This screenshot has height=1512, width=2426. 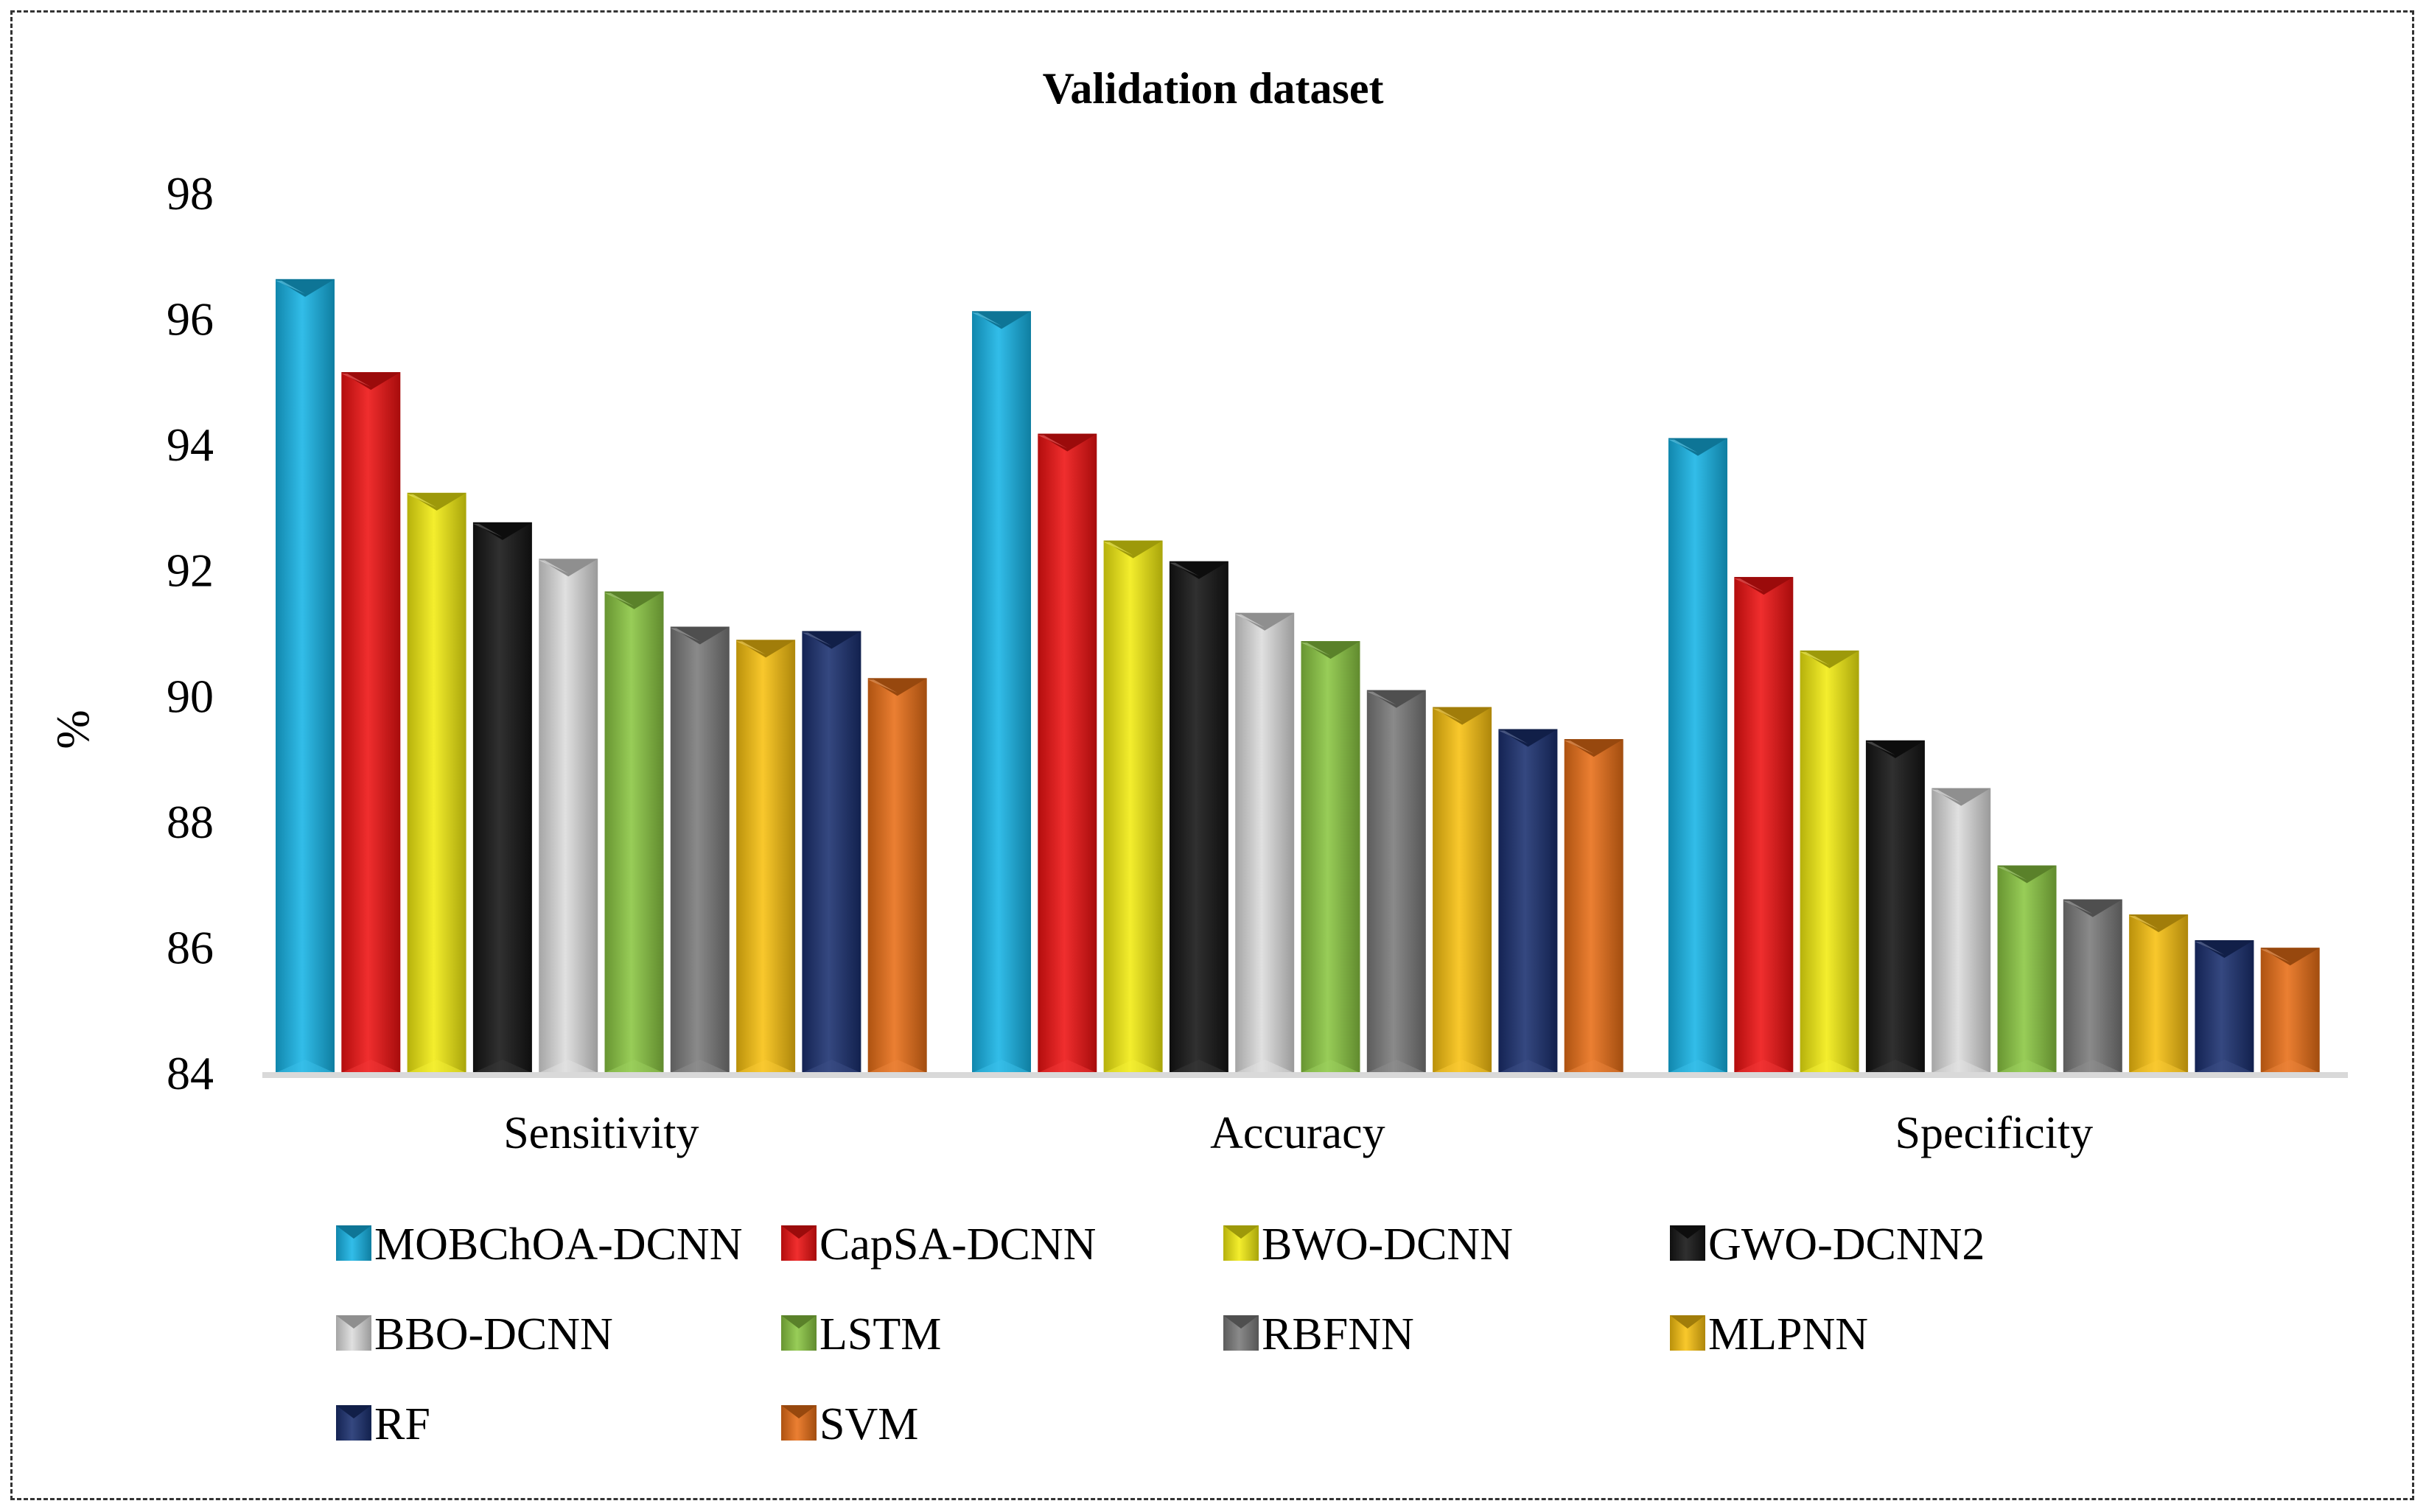 I want to click on bar-gwo-dcnn2-sensitivity, so click(x=502, y=797).